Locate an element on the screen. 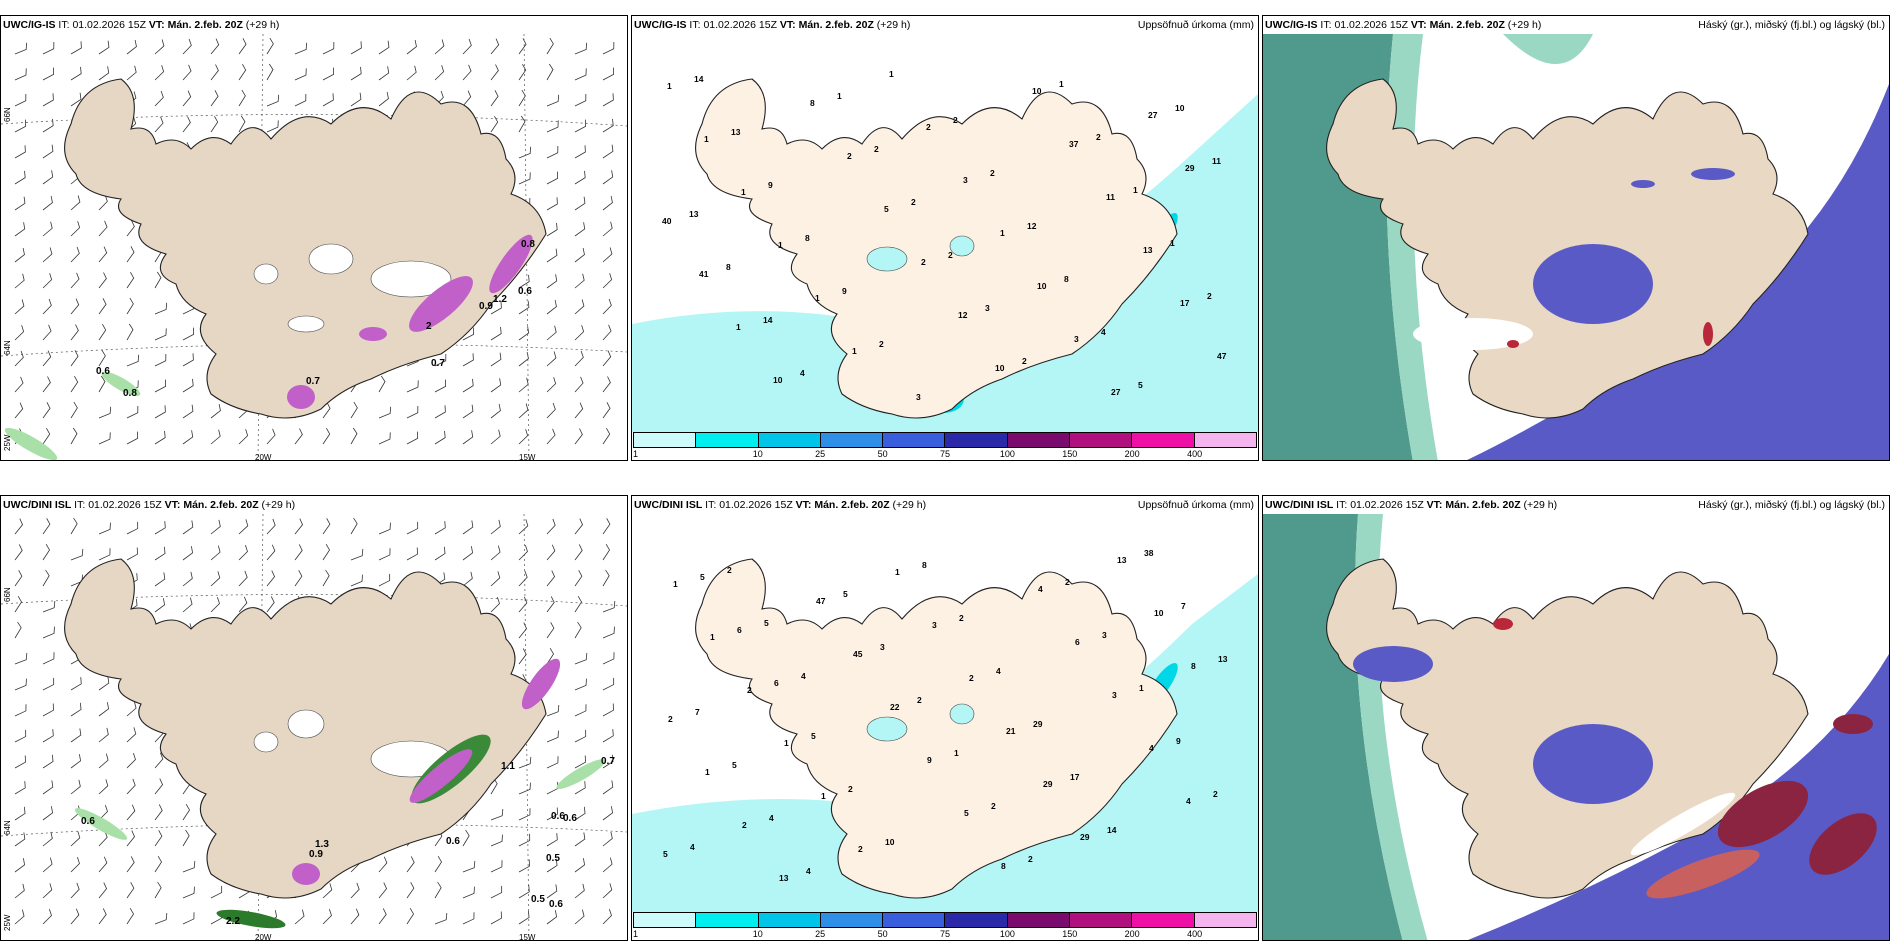 The image size is (1900, 950). precip-value-label: 29 is located at coordinates (1038, 724).